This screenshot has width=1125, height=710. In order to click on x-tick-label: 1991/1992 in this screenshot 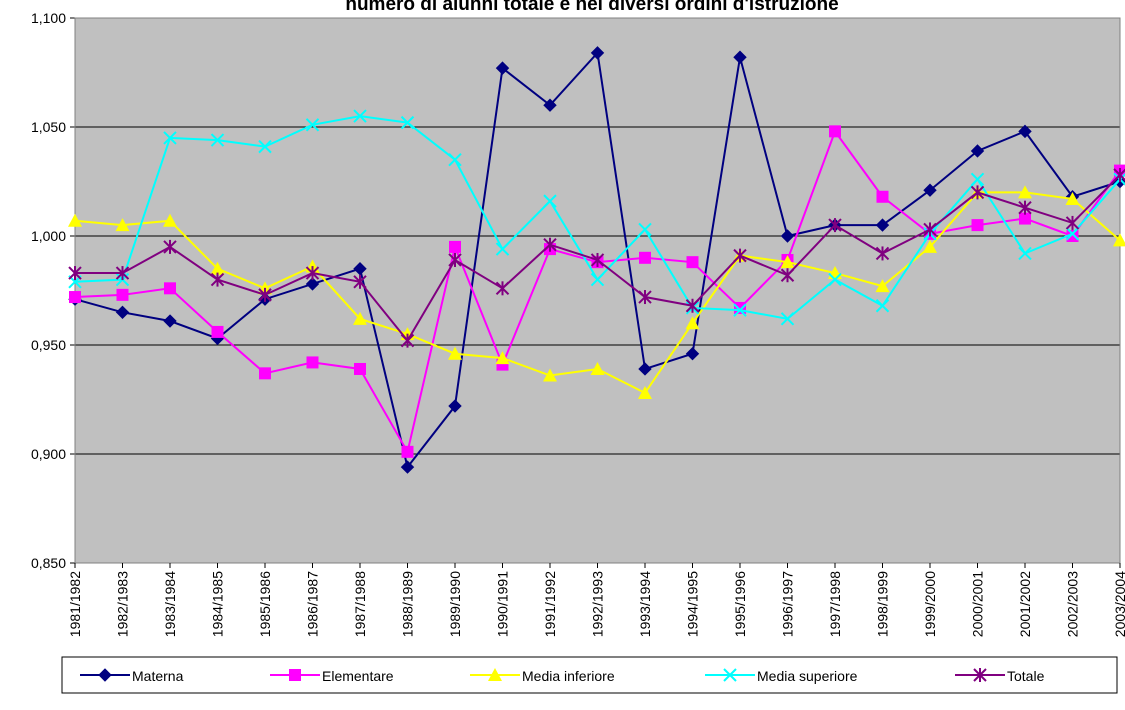, I will do `click(550, 604)`.